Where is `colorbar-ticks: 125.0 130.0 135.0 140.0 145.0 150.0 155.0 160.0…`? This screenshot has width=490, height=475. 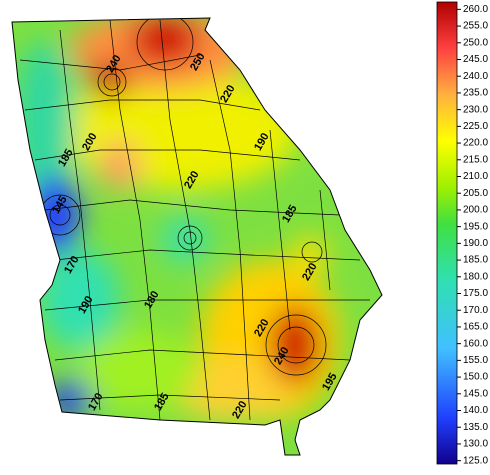 colorbar-ticks: 125.0 130.0 135.0 140.0 145.0 150.0 155.0 160.0… is located at coordinates (472, 235).